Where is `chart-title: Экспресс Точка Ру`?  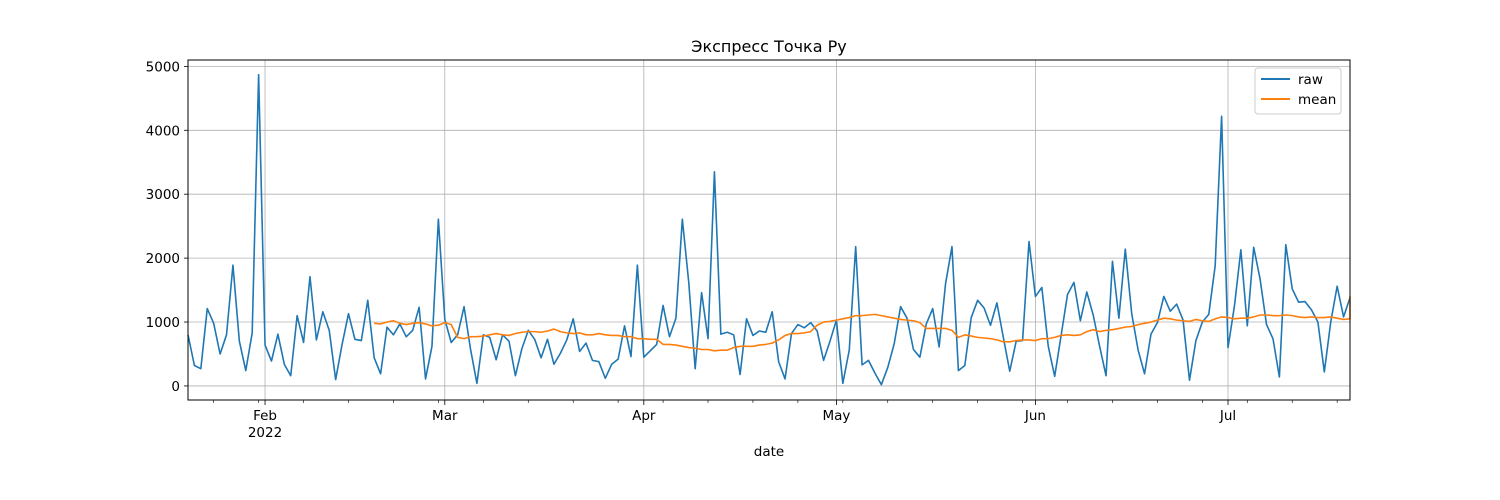 chart-title: Экспресс Точка Ру is located at coordinates (768, 46).